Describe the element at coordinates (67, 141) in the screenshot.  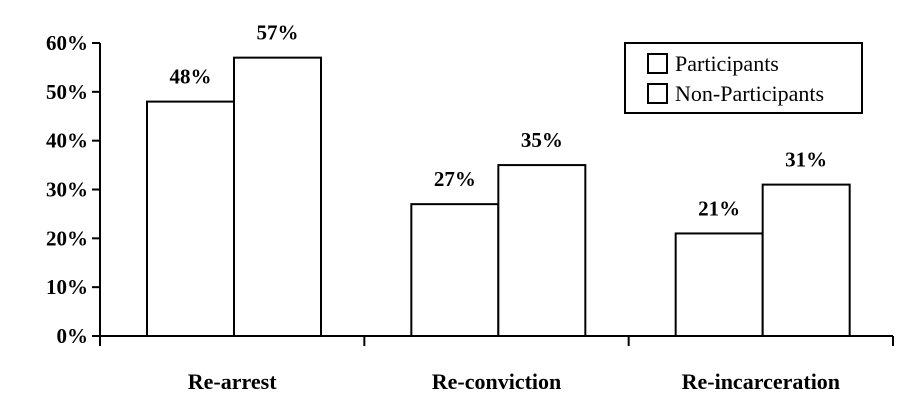
I see `y-tick-label: 40%` at that location.